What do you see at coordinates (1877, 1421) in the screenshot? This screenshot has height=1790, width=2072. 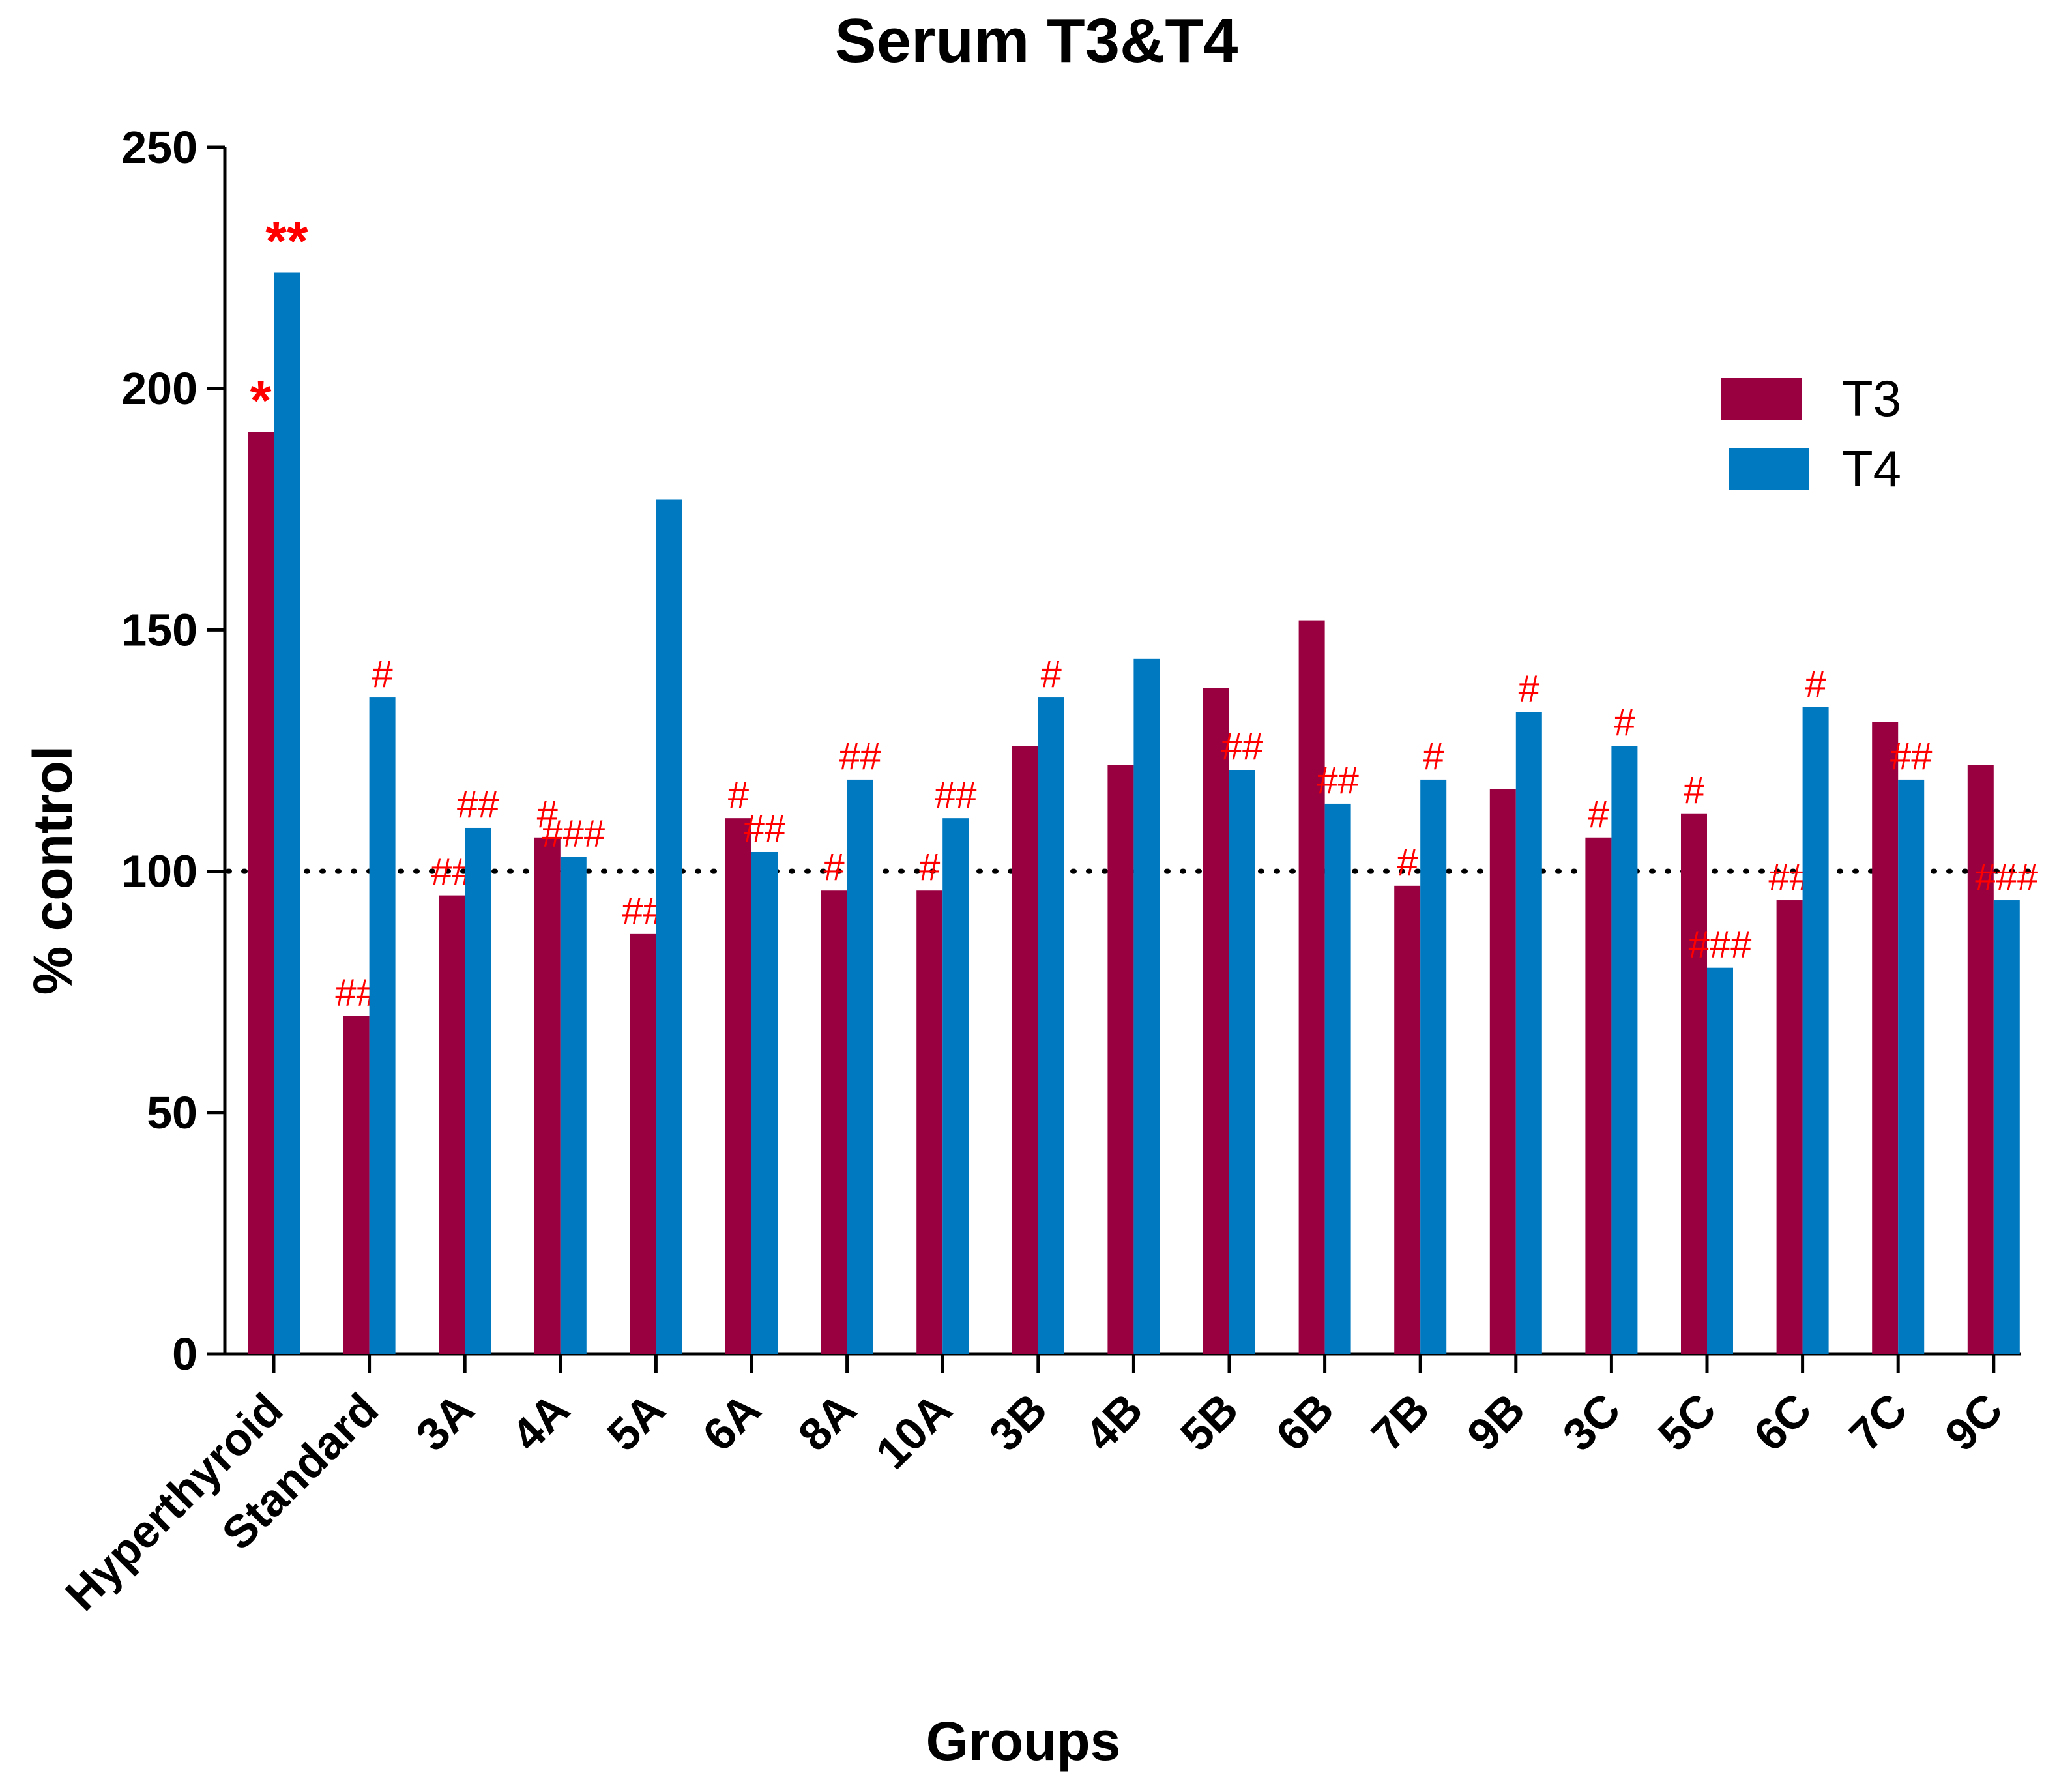 I see `x-tick-label: 7C` at bounding box center [1877, 1421].